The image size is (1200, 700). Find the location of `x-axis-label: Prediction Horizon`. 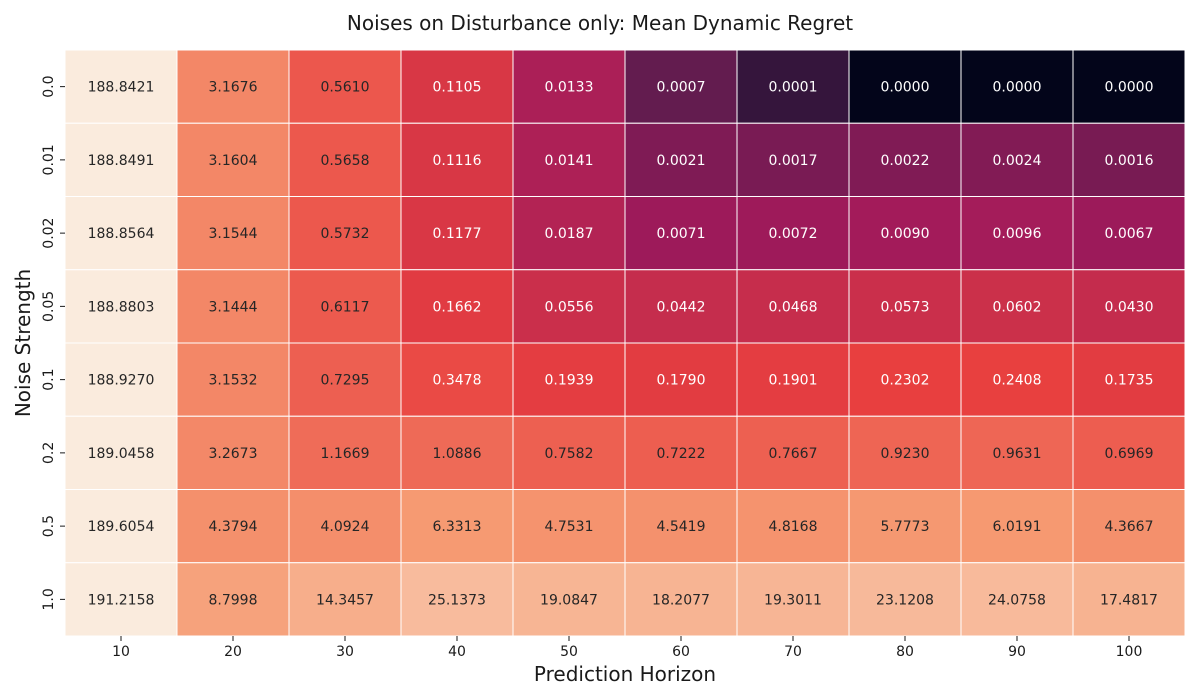

x-axis-label: Prediction Horizon is located at coordinates (625, 674).